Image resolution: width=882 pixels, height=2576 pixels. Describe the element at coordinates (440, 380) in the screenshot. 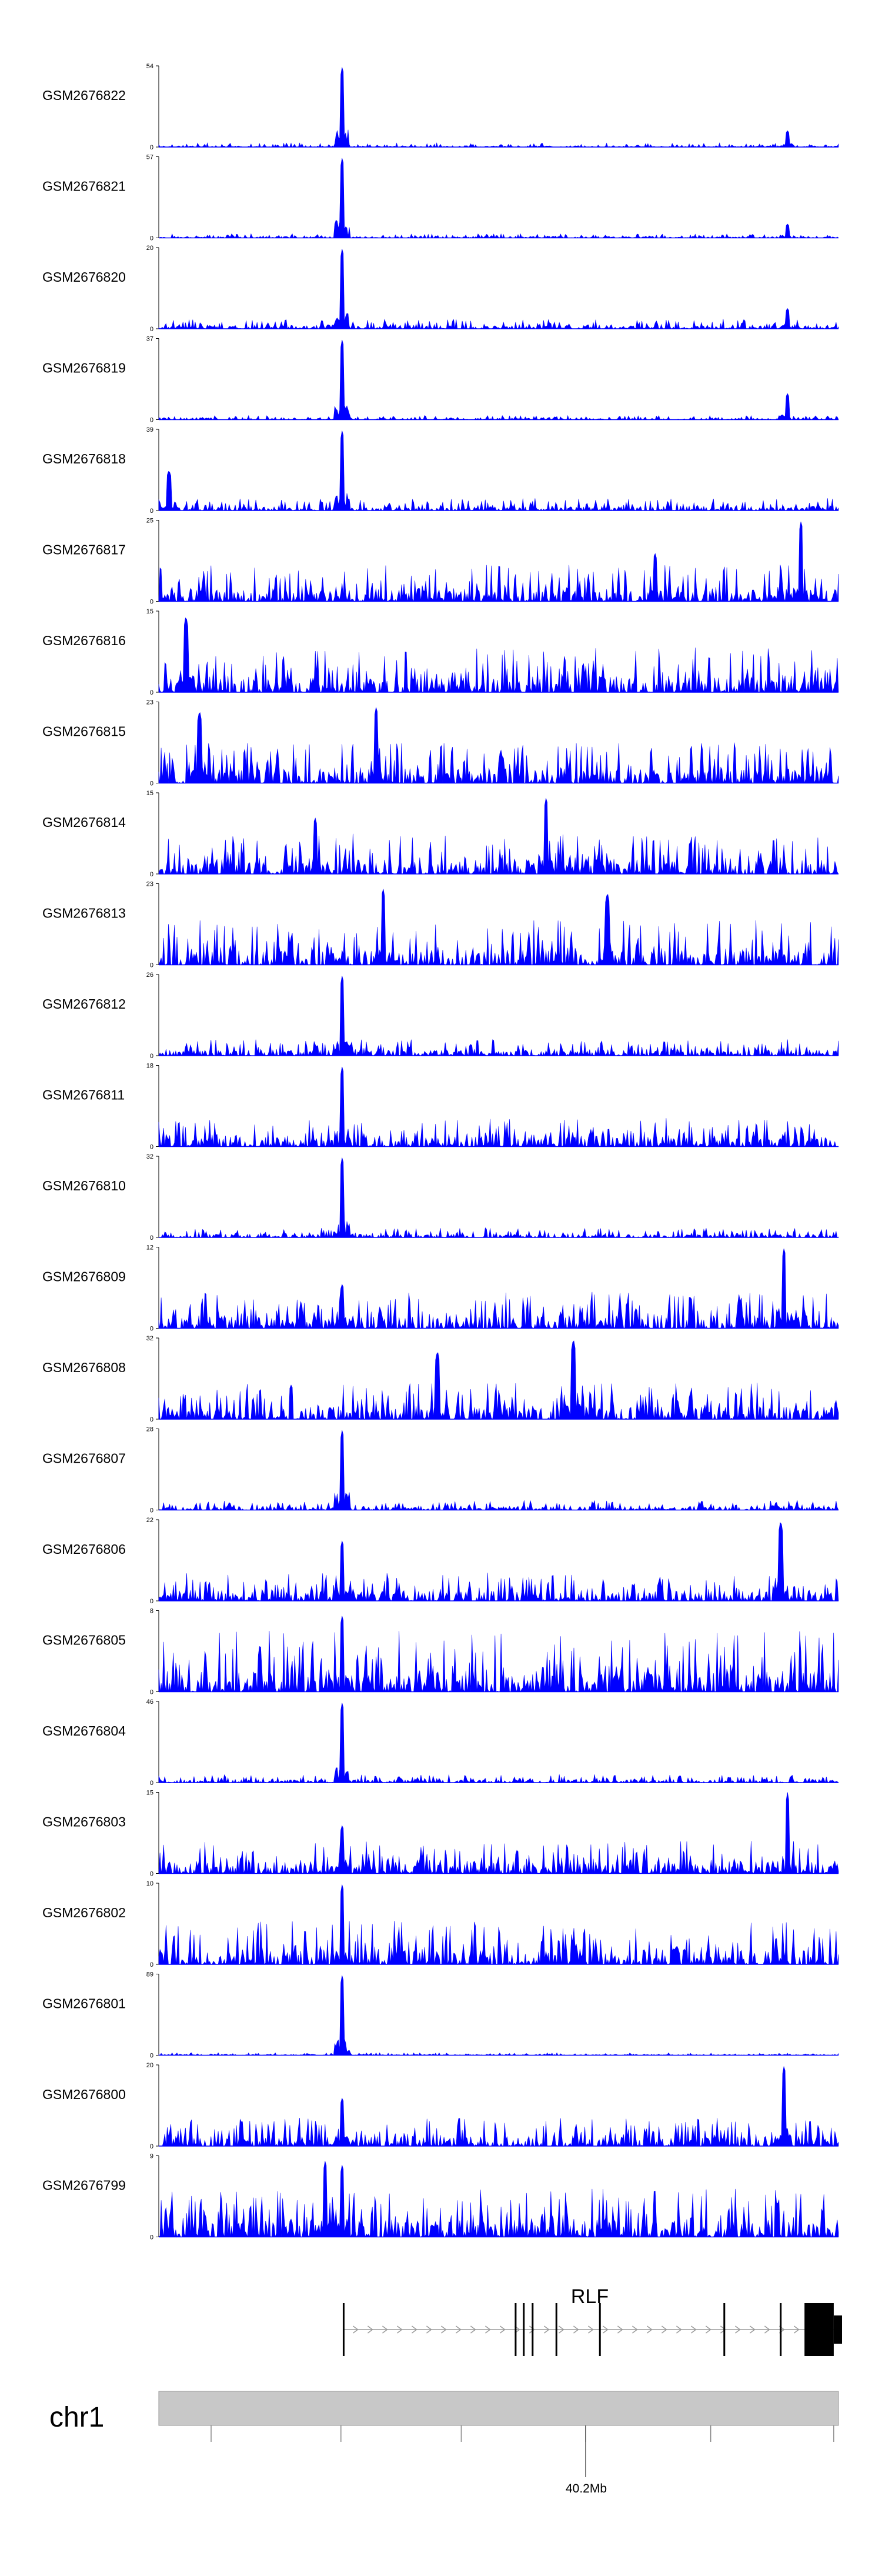

I see `track-GSM2676819: GSM2676819 37 0` at that location.